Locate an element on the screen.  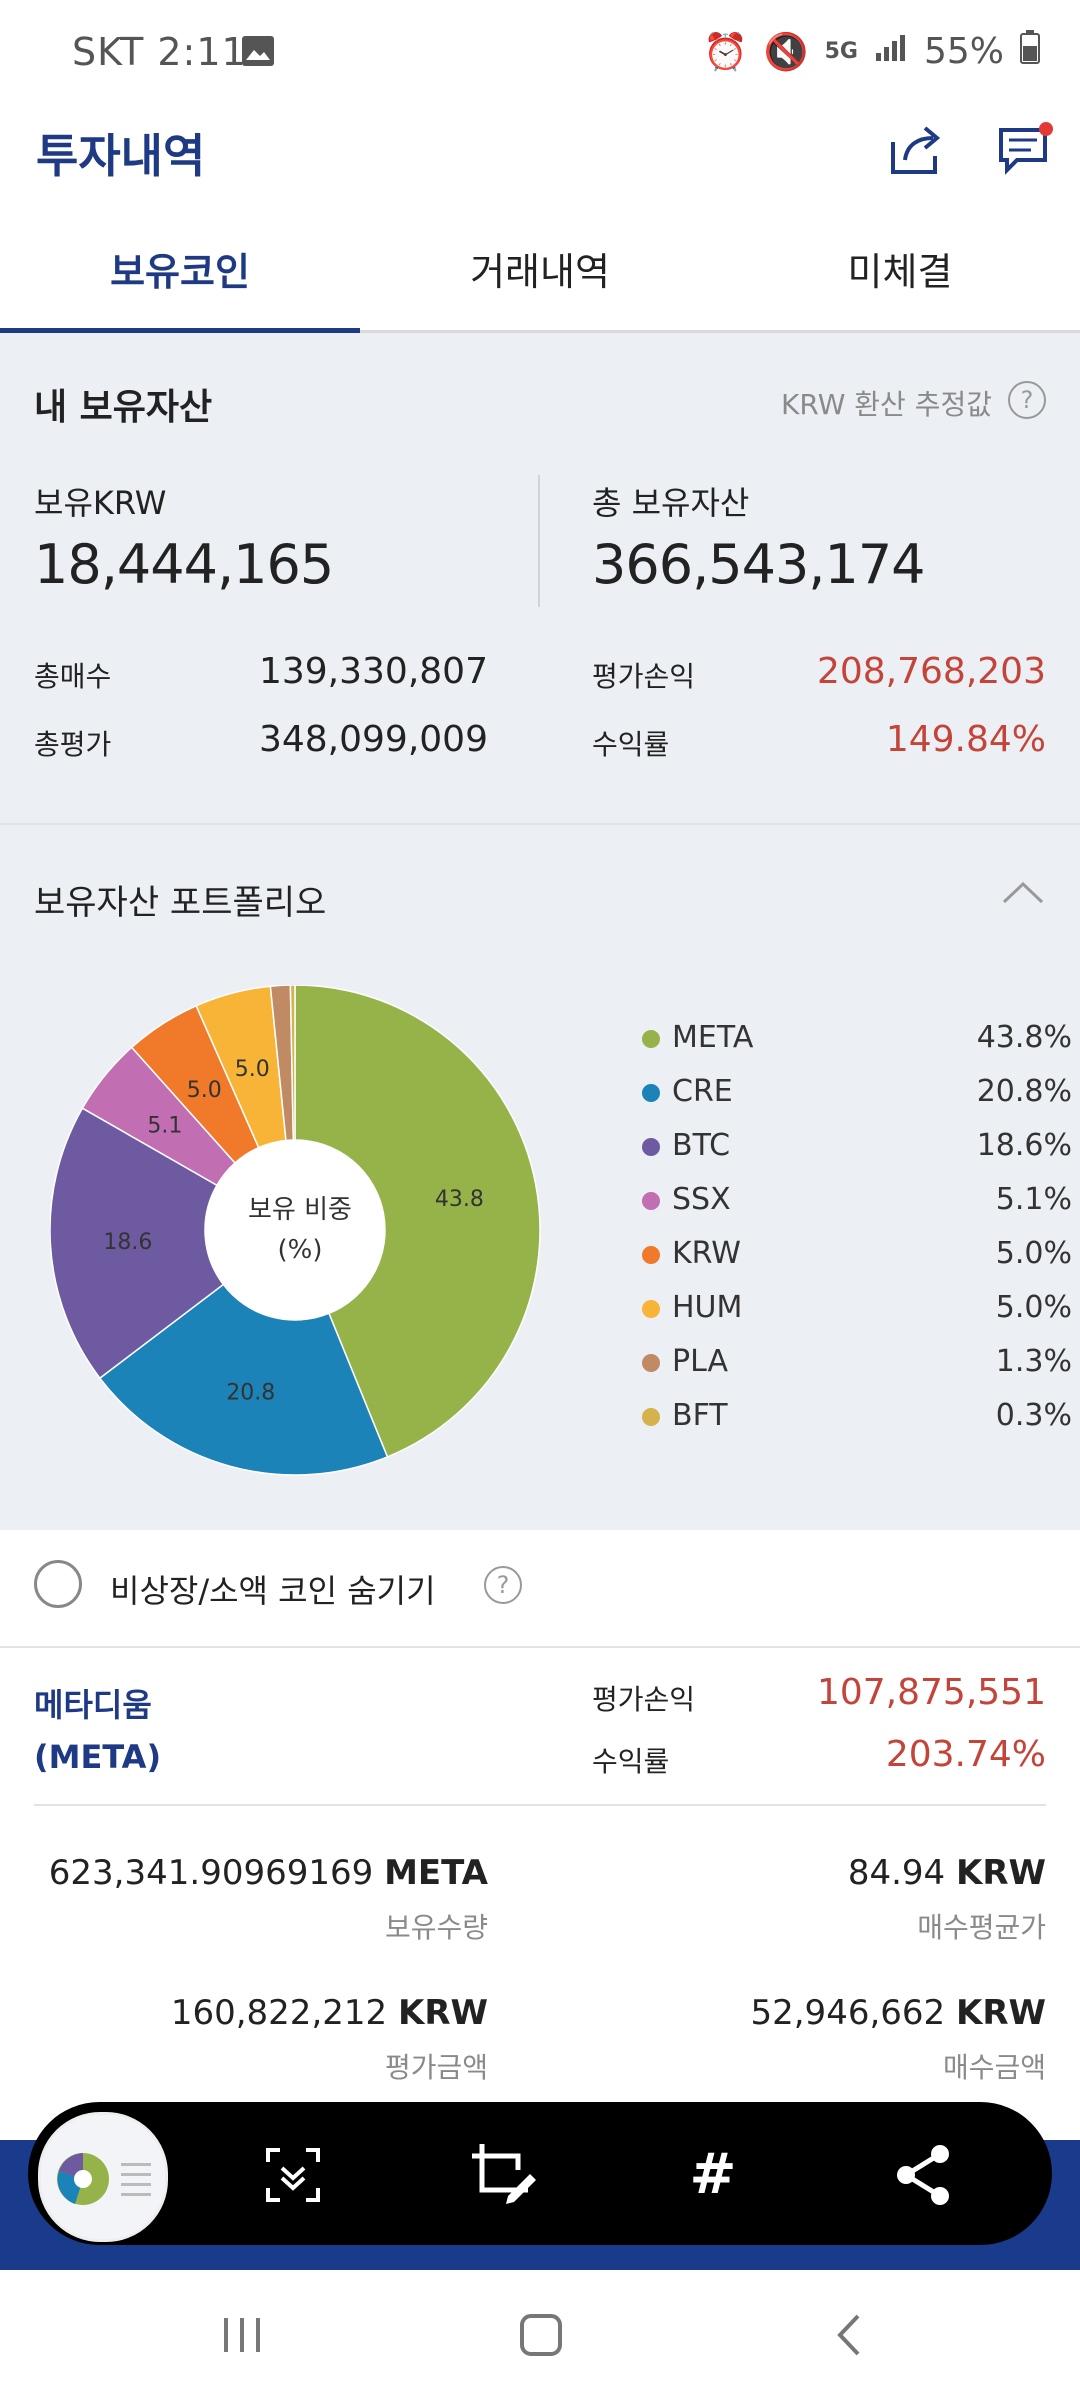
tab-bar: 보유코인 거래내역 미체결 is located at coordinates (540, 277).